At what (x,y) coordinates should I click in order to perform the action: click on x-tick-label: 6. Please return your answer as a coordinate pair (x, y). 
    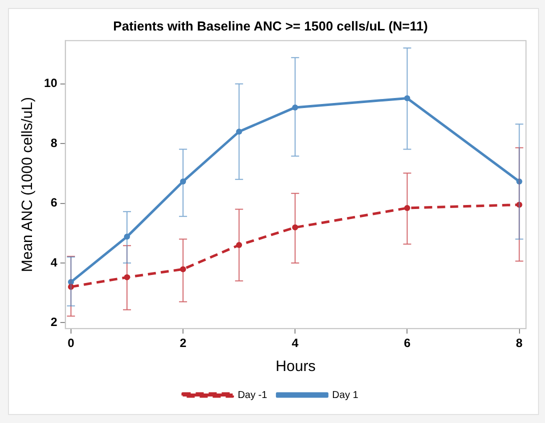
    Looking at the image, I should click on (407, 343).